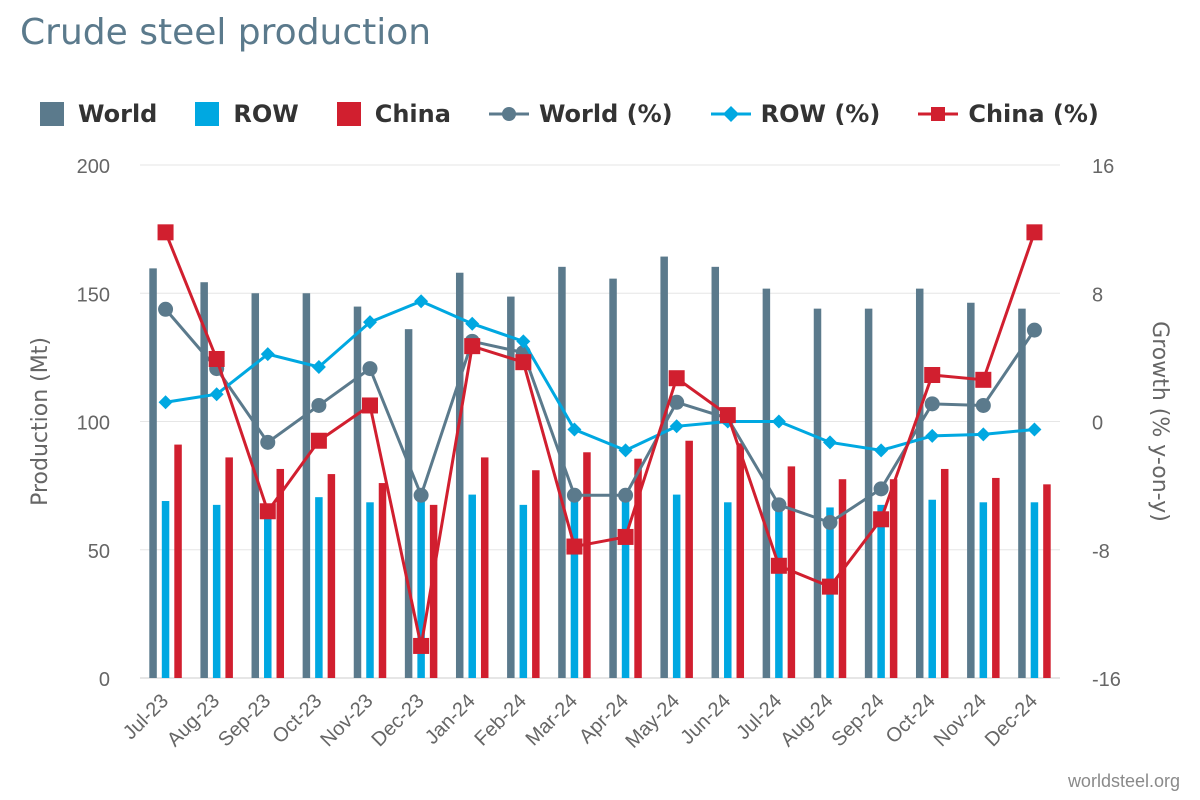 The width and height of the screenshot is (1200, 800). Describe the element at coordinates (911, 719) in the screenshot. I see `x-tick-label: Oct-24` at that location.